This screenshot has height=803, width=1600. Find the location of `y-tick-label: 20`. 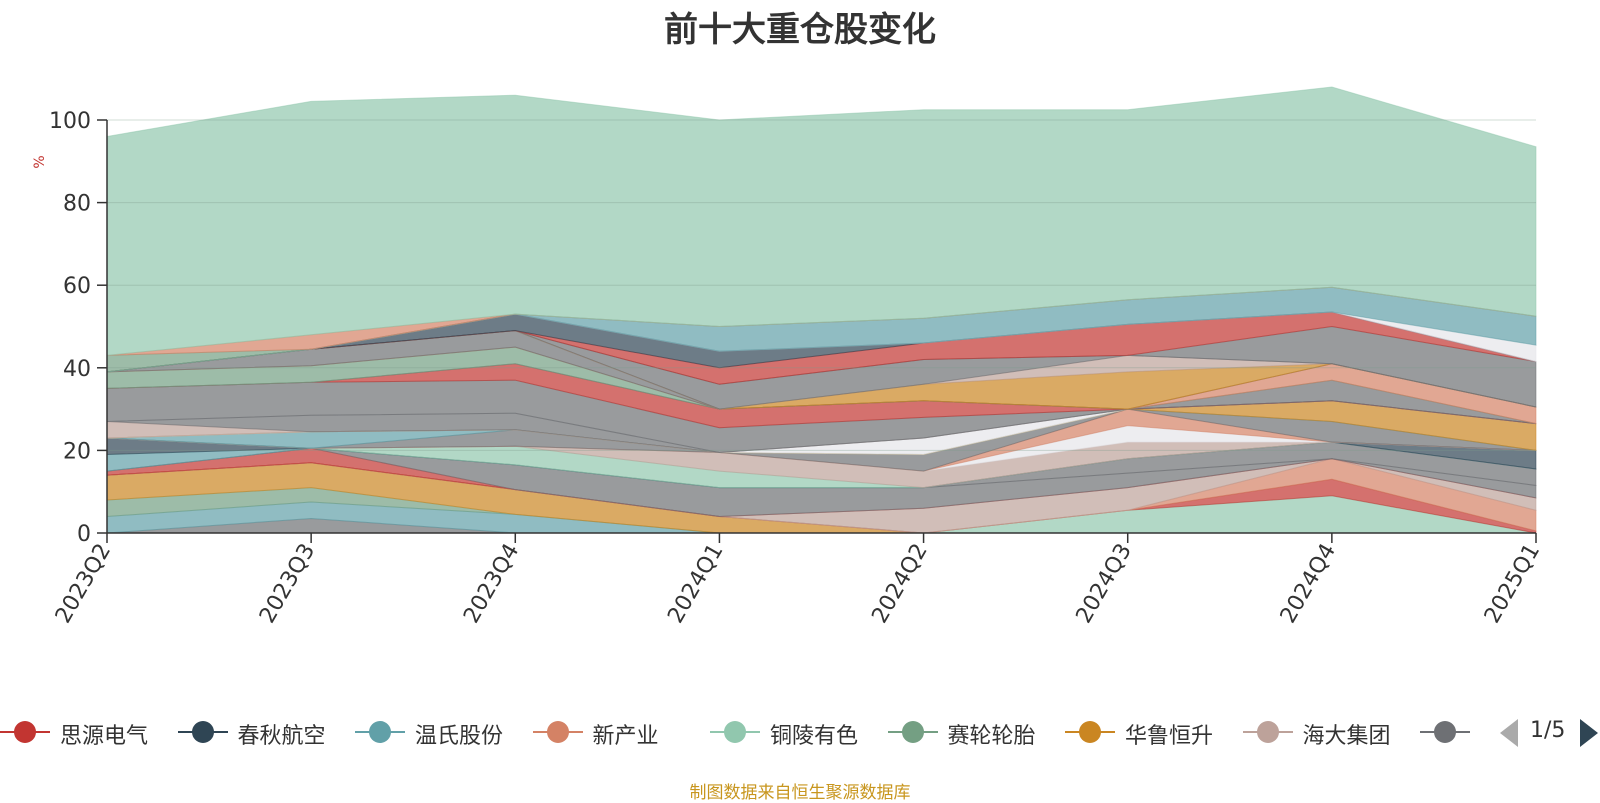

y-tick-label: 20 is located at coordinates (77, 451).